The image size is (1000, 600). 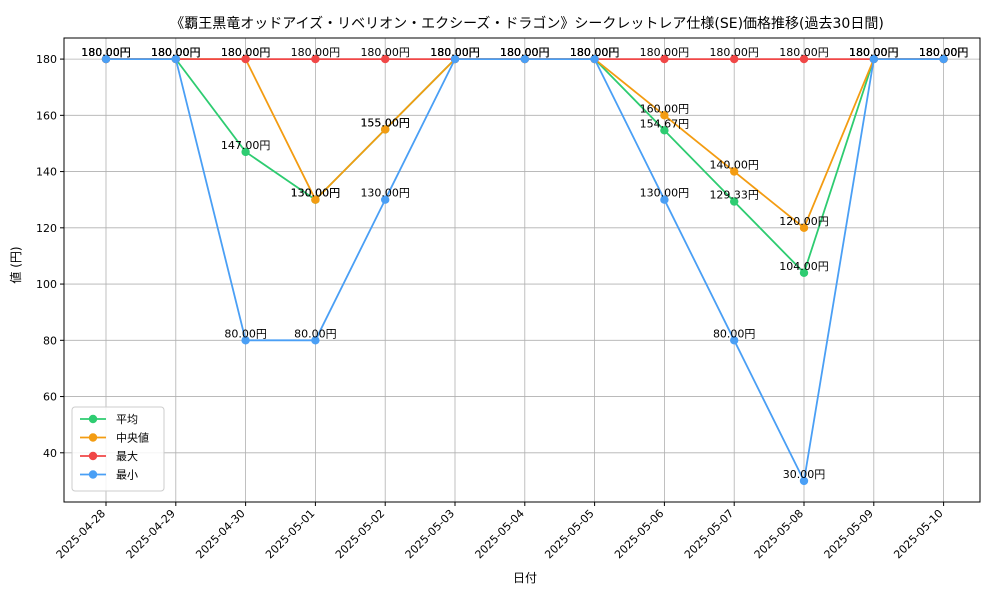 I want to click on y-tick-label: 40, so click(x=50, y=453).